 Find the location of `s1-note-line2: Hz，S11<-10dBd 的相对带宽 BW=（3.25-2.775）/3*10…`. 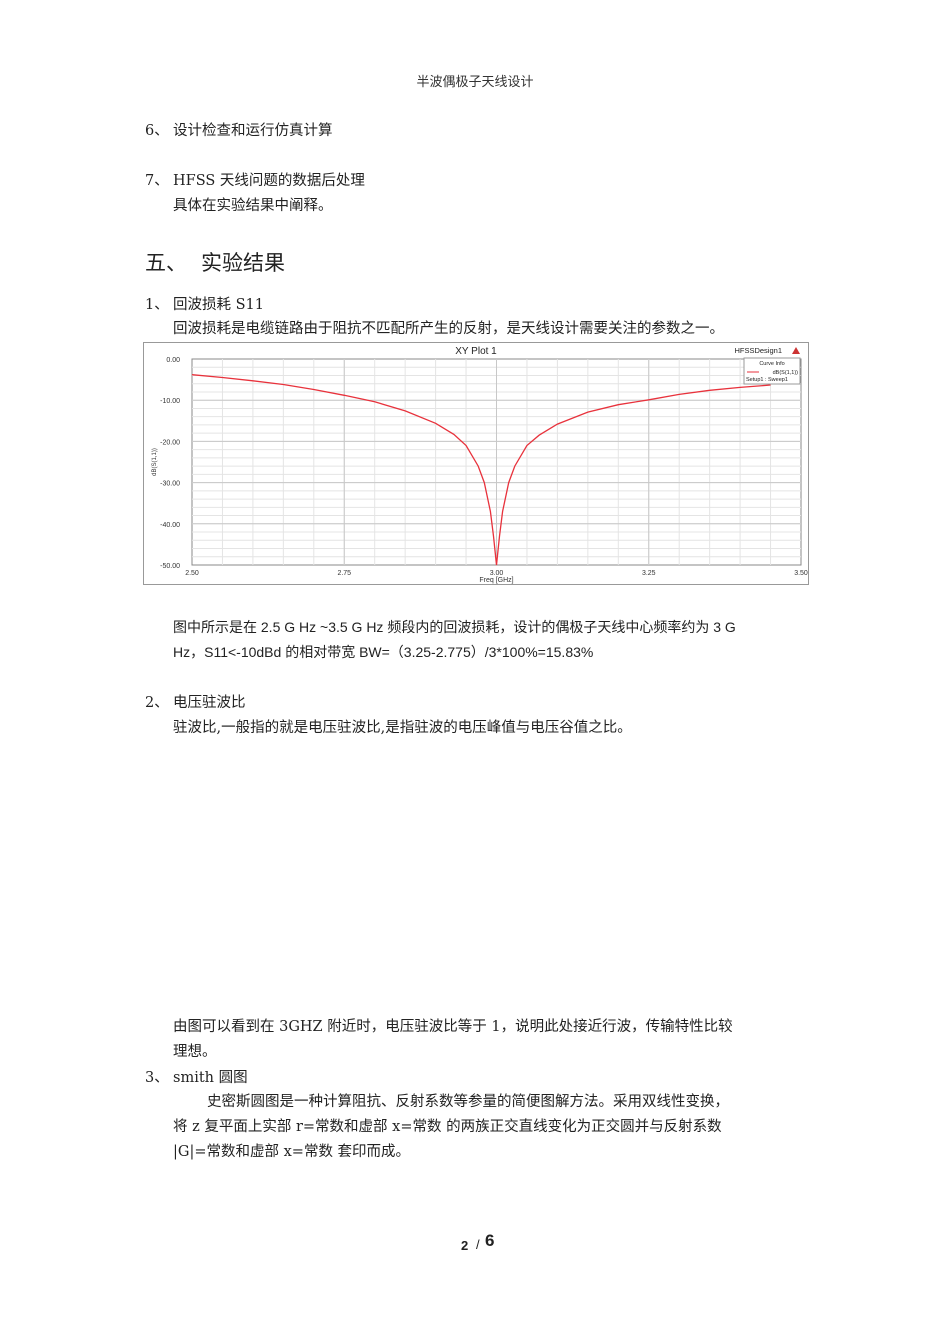

s1-note-line2: Hz，S11<-10dBd 的相对带宽 BW=（3.25-2.775）/3*10… is located at coordinates (383, 652).